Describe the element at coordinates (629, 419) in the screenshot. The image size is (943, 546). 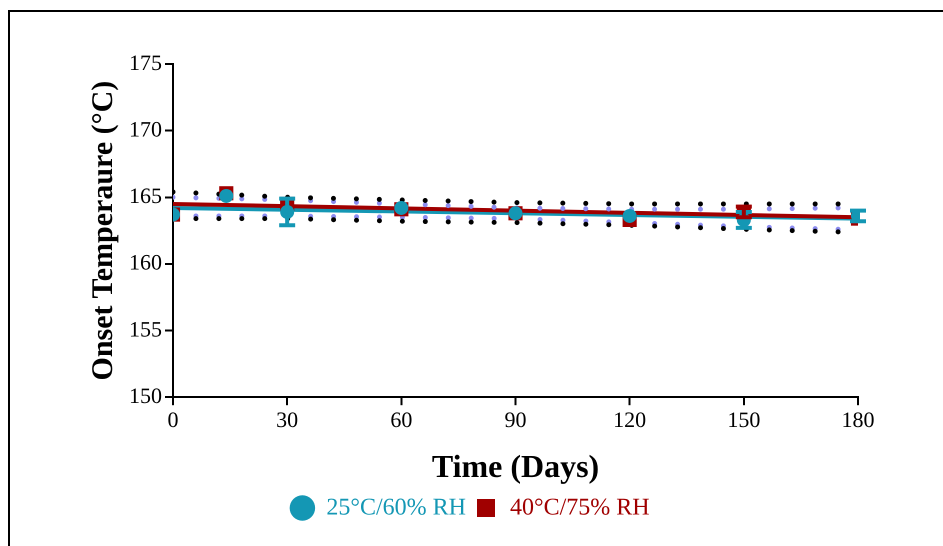
I see `x-tick-label: 120` at that location.